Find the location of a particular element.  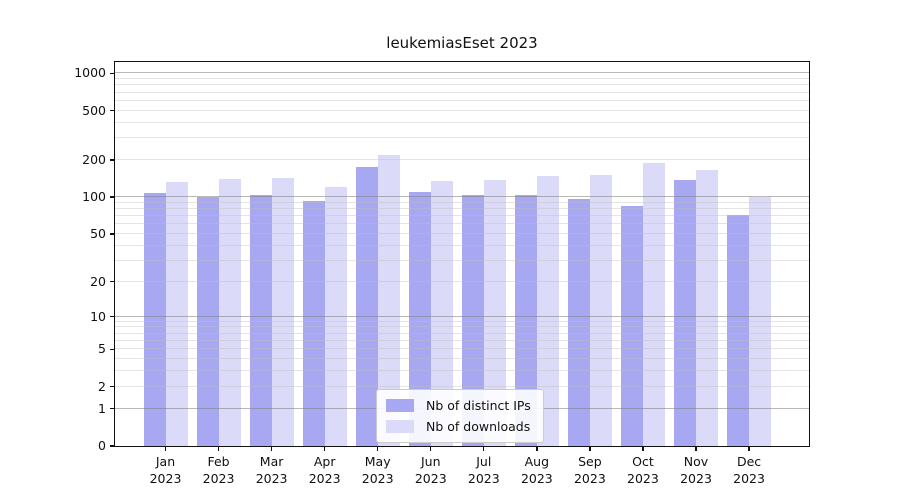

legend-entry-downloads: Nb of downloads is located at coordinates (458, 426).